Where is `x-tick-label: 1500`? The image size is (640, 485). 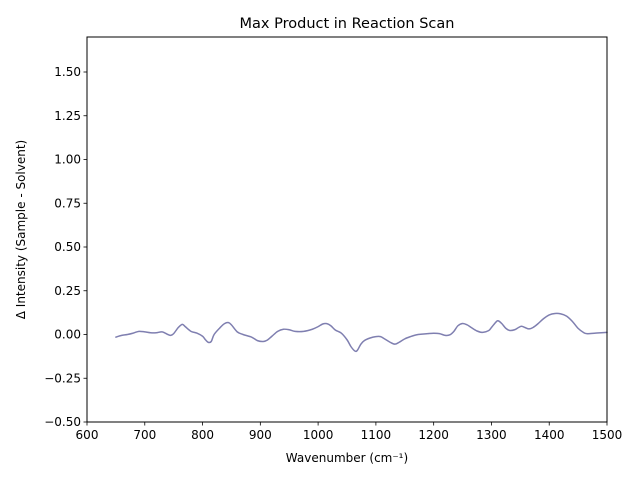 x-tick-label: 1500 is located at coordinates (607, 435).